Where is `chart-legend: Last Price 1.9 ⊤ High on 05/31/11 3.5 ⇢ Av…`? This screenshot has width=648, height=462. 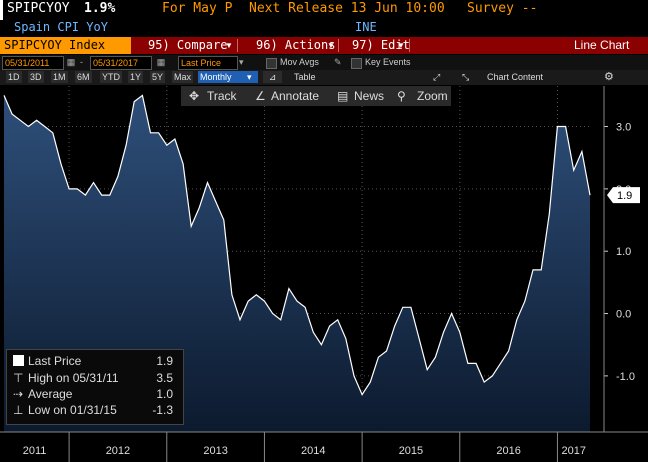 chart-legend: Last Price 1.9 ⊤ High on 05/31/11 3.5 ⇢ Av… is located at coordinates (95, 387).